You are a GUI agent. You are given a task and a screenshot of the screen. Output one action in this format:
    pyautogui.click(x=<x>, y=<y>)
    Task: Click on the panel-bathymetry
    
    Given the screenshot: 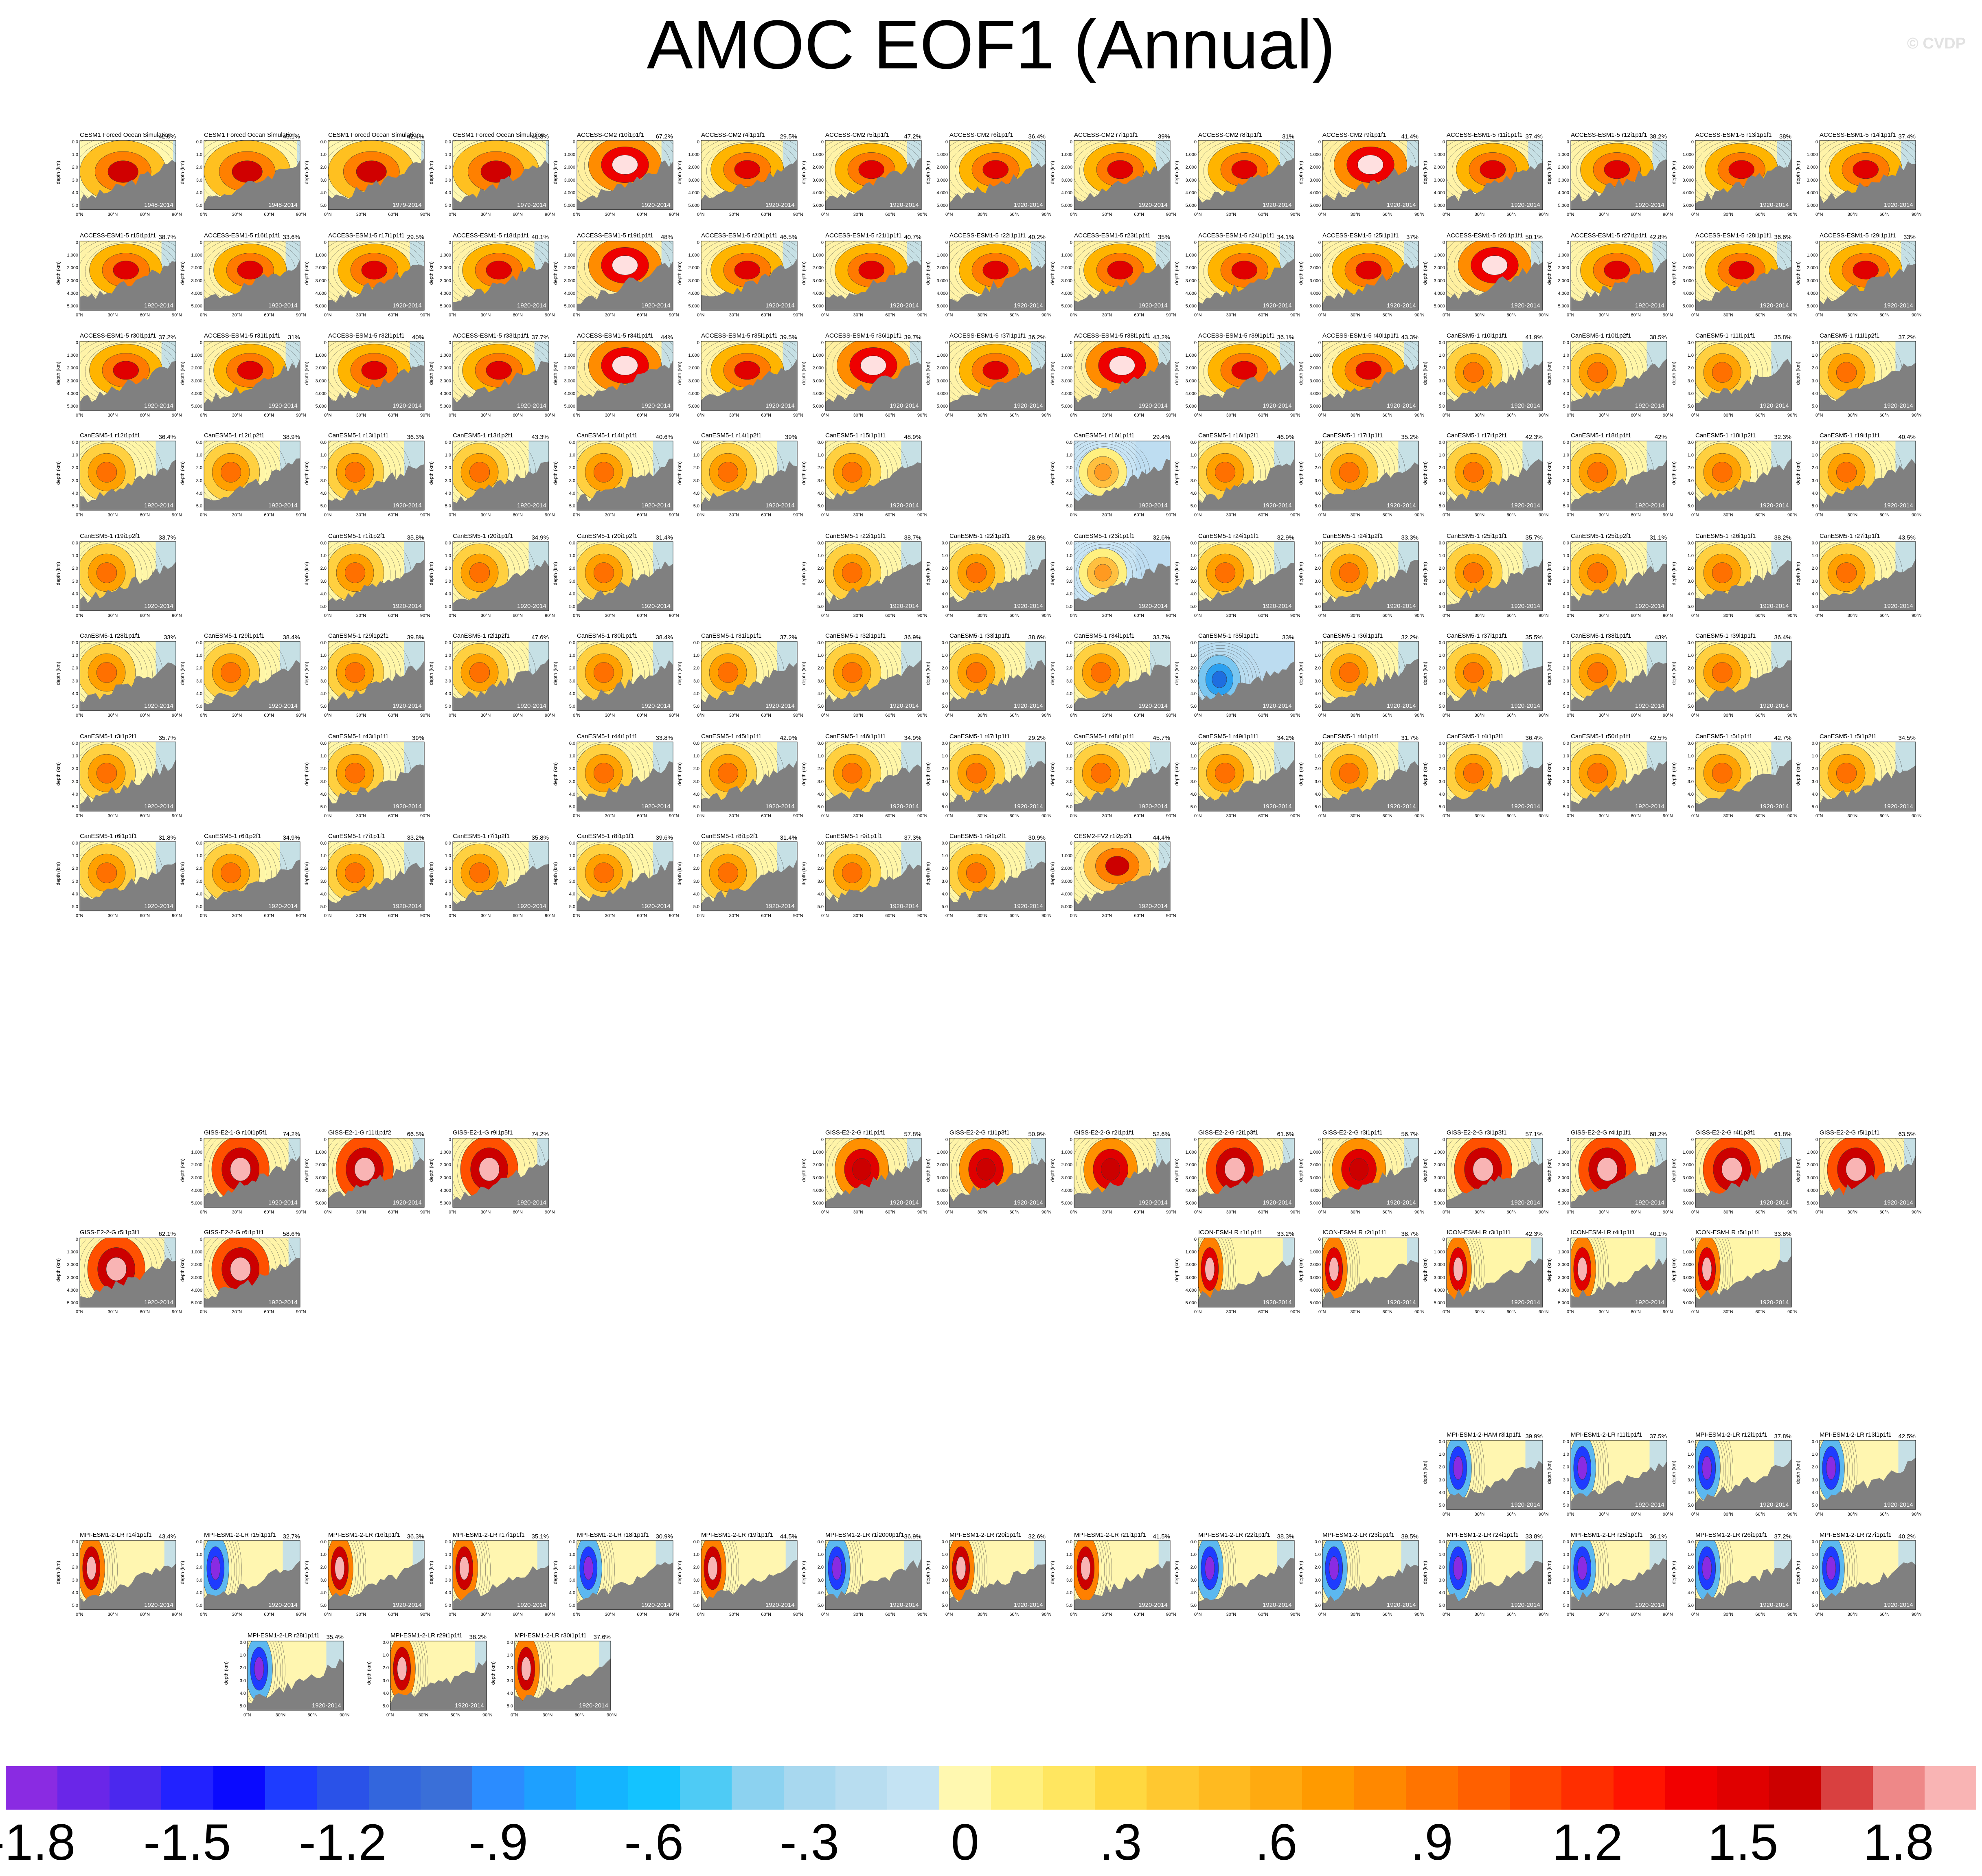 What is the action you would take?
    pyautogui.click(x=1743, y=288)
    